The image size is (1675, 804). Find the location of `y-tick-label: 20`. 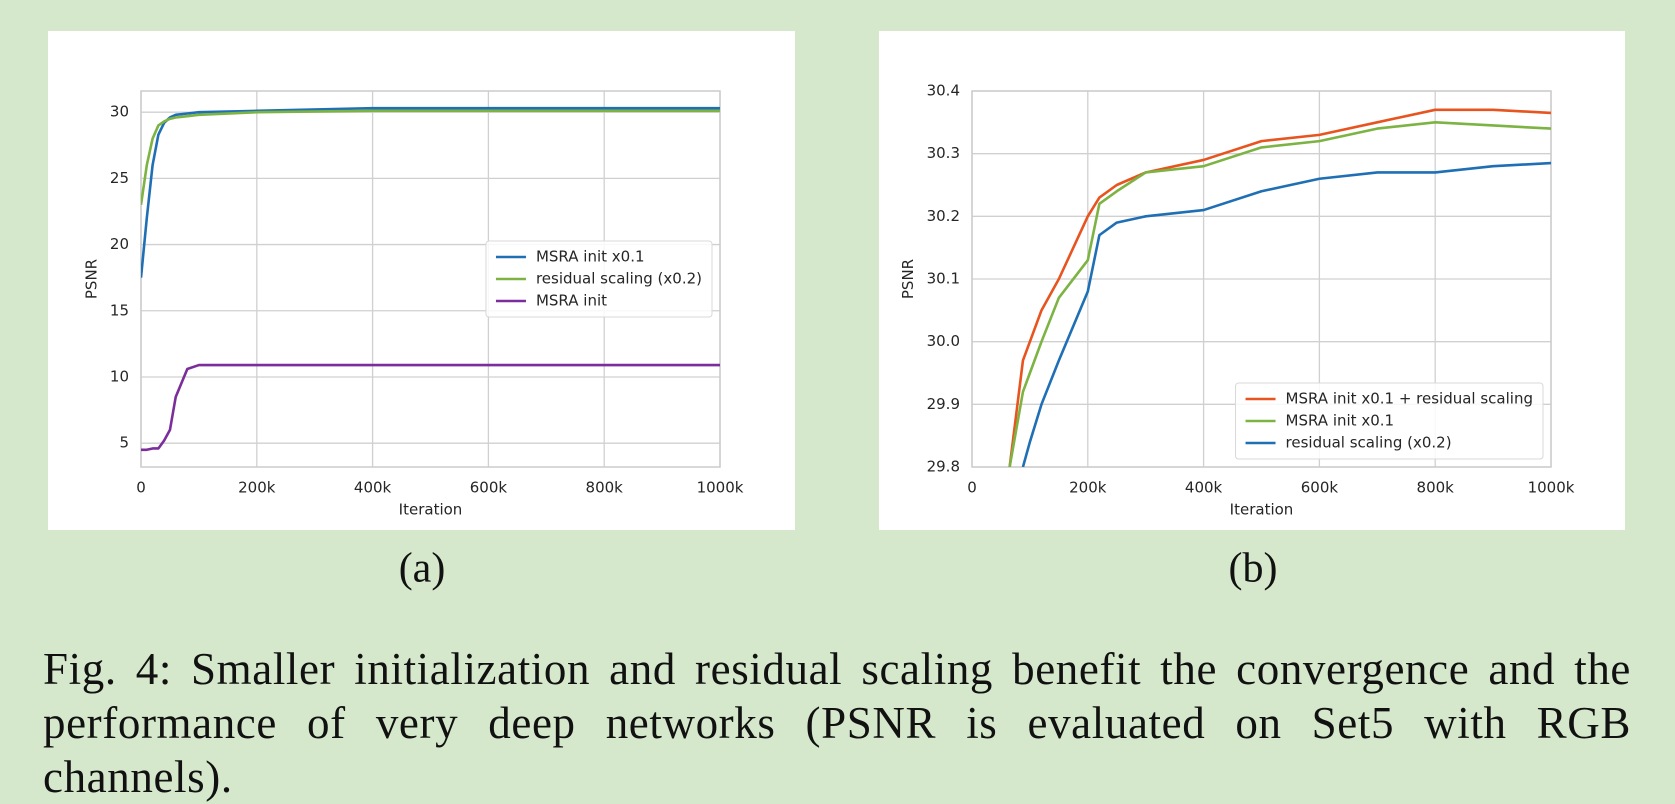

y-tick-label: 20 is located at coordinates (119, 244).